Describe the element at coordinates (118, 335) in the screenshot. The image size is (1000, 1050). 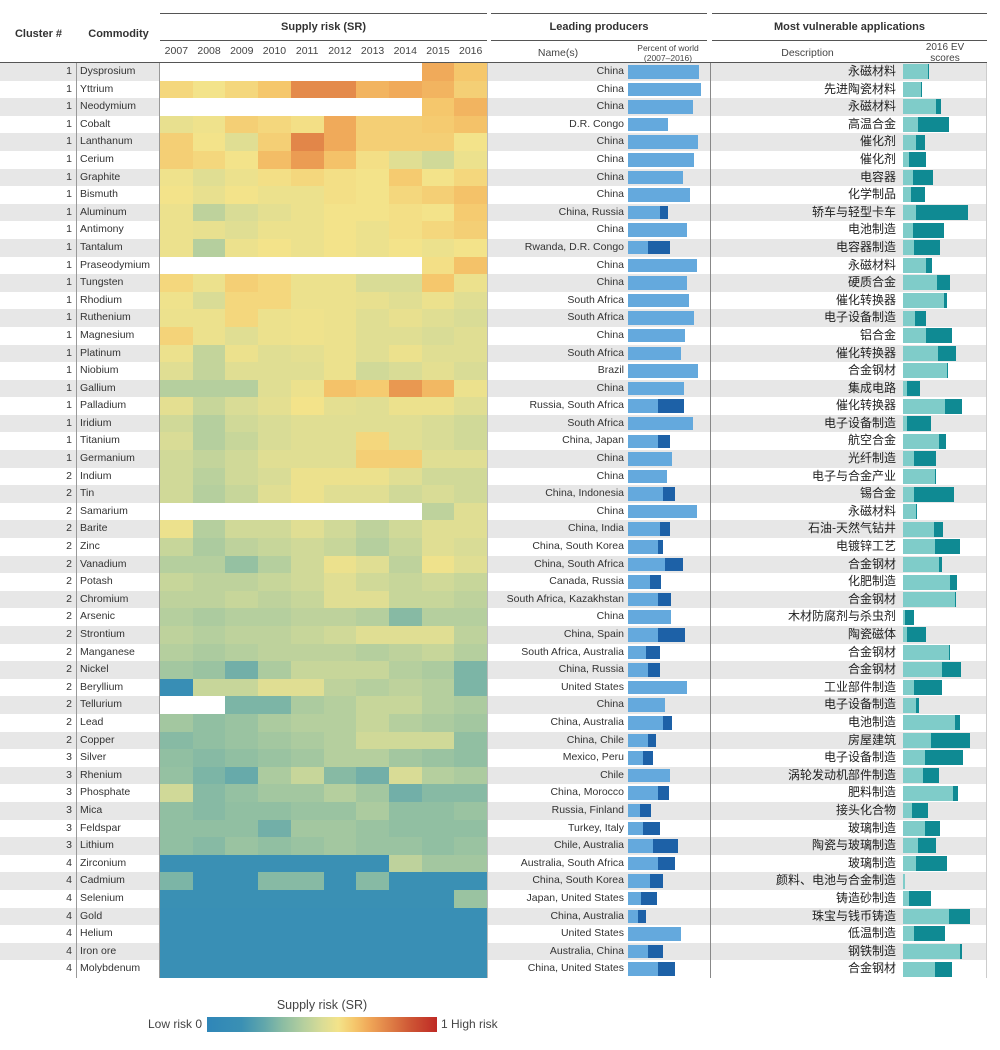
I see `commodity-cell: Magnesium` at that location.